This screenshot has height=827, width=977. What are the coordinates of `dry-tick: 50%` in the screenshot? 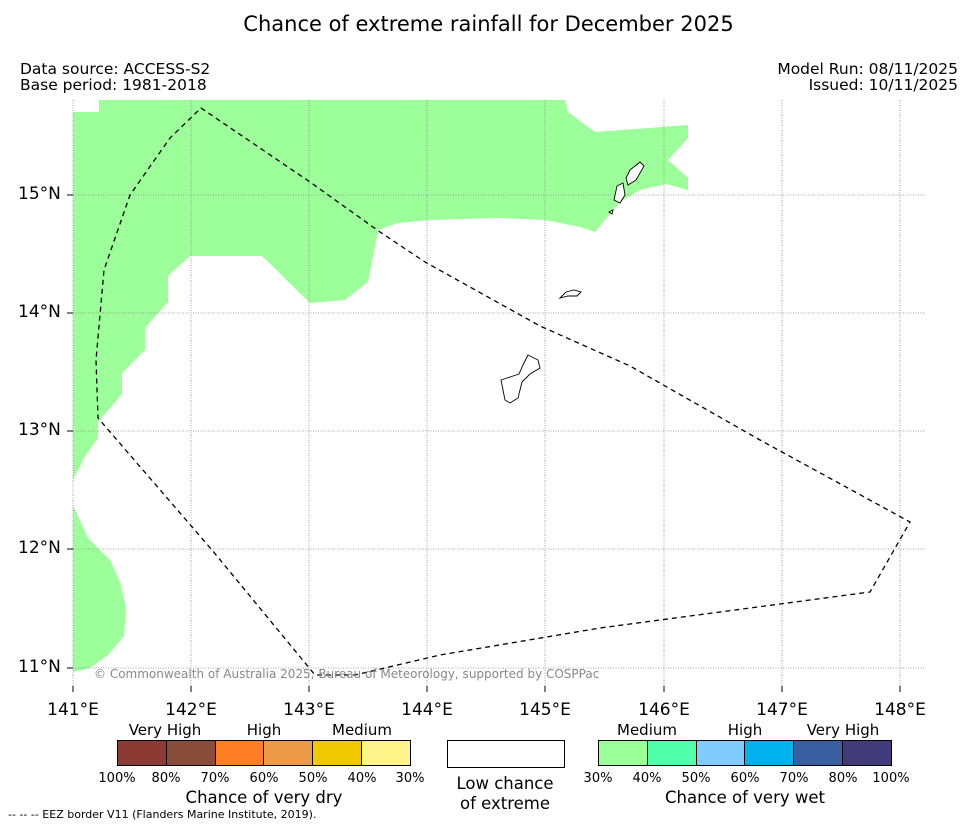 It's located at (313, 778).